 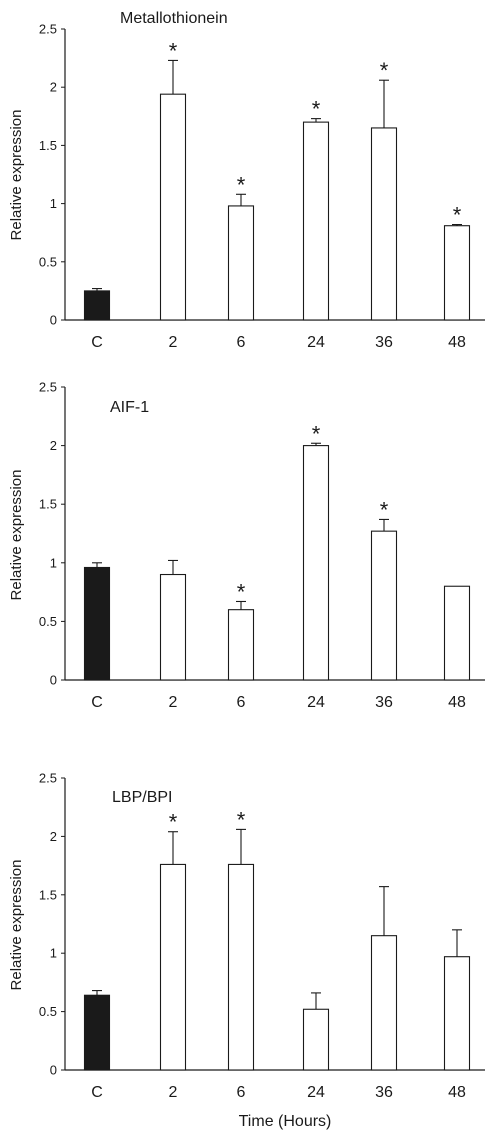 I want to click on chart-title: AIF-1, so click(x=129, y=407).